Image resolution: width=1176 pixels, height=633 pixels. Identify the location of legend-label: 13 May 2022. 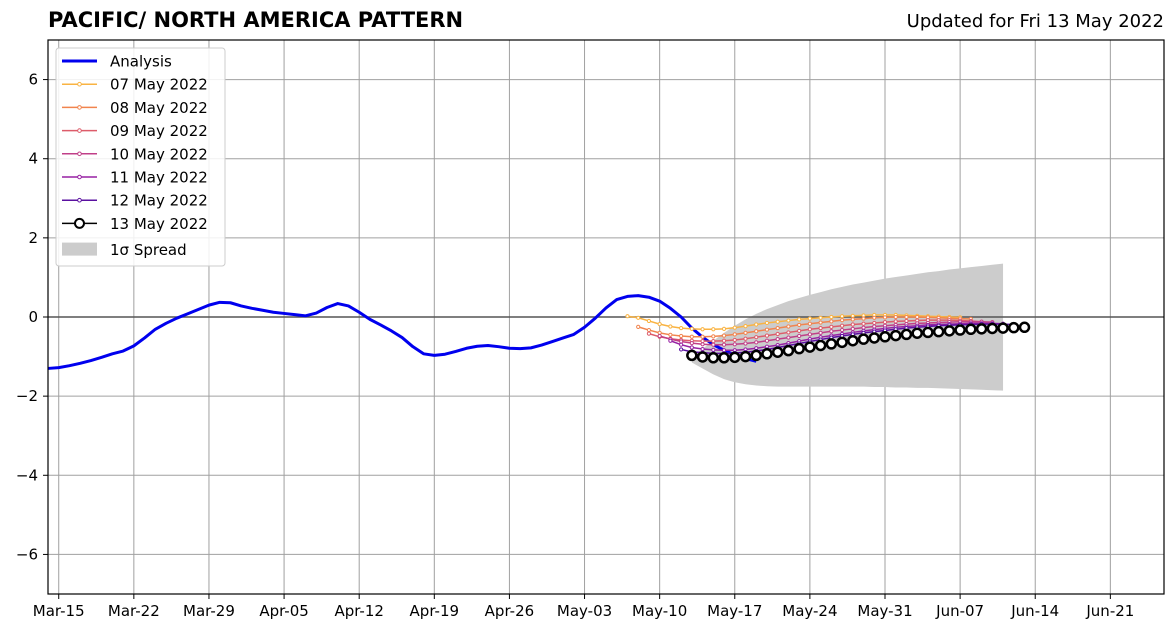
(159, 224).